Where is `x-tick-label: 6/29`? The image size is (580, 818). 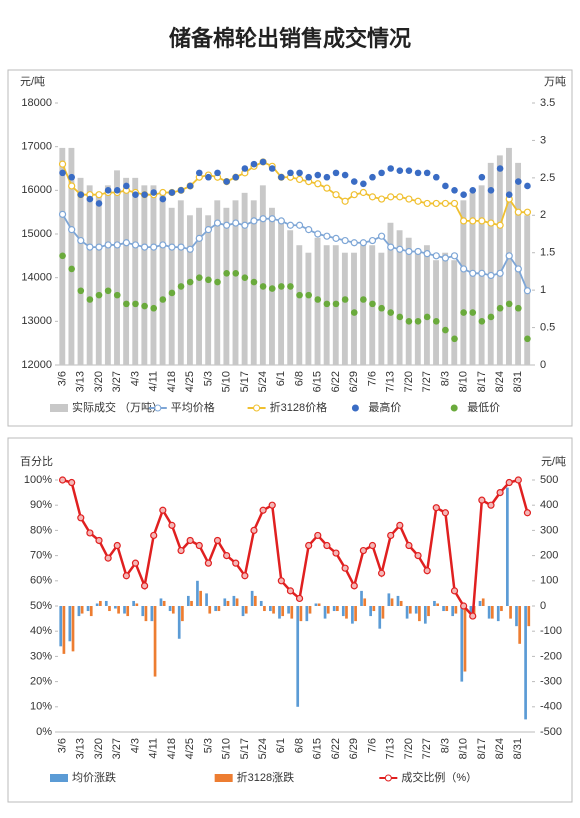
x-tick-label: 6/29 is located at coordinates (354, 381).